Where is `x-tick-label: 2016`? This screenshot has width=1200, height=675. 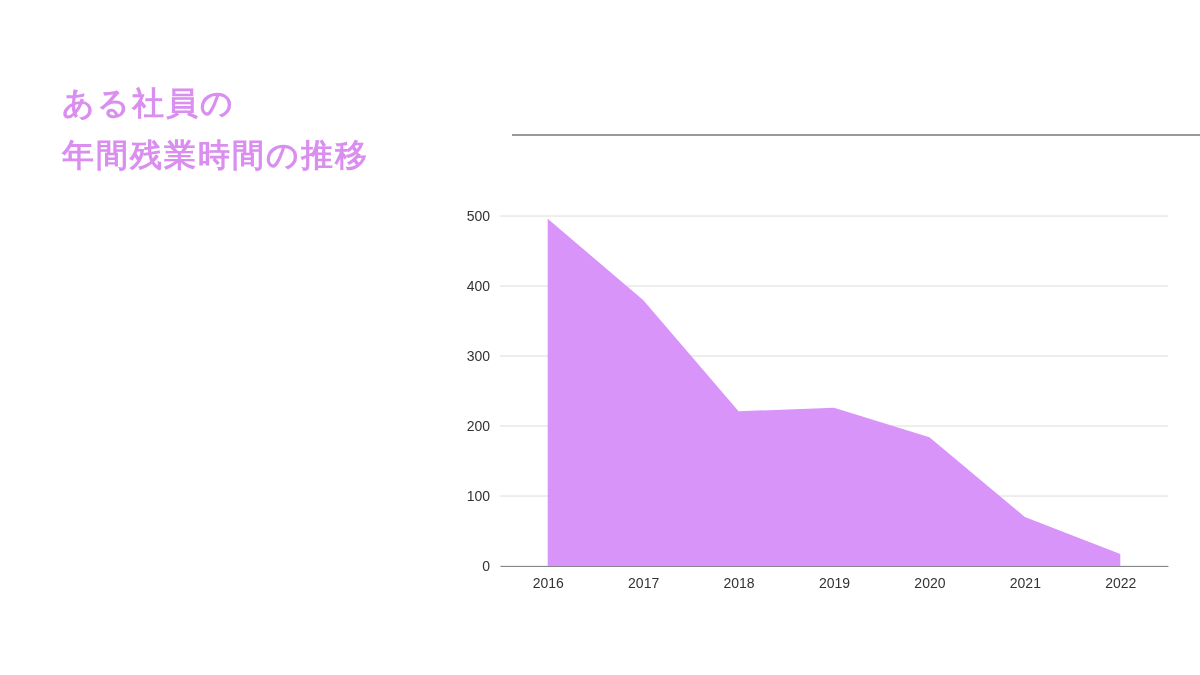 x-tick-label: 2016 is located at coordinates (548, 582).